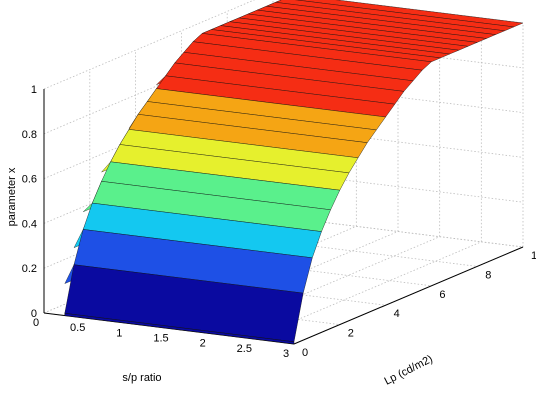 This screenshot has height=411, width=536. What do you see at coordinates (141, 378) in the screenshot?
I see `x-axis-label: s/p ratio` at bounding box center [141, 378].